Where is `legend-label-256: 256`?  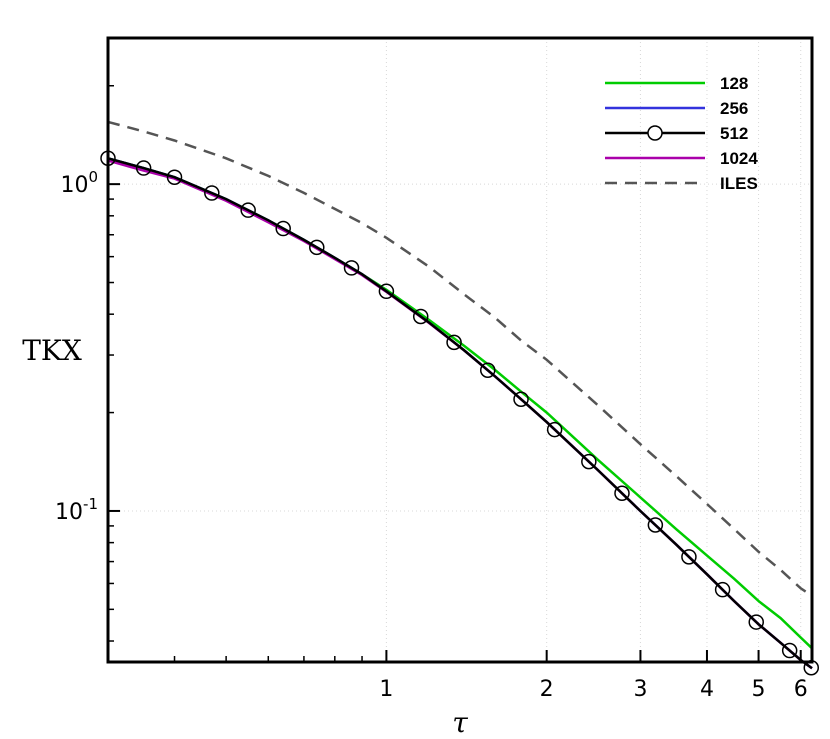
legend-label-256: 256 is located at coordinates (734, 108).